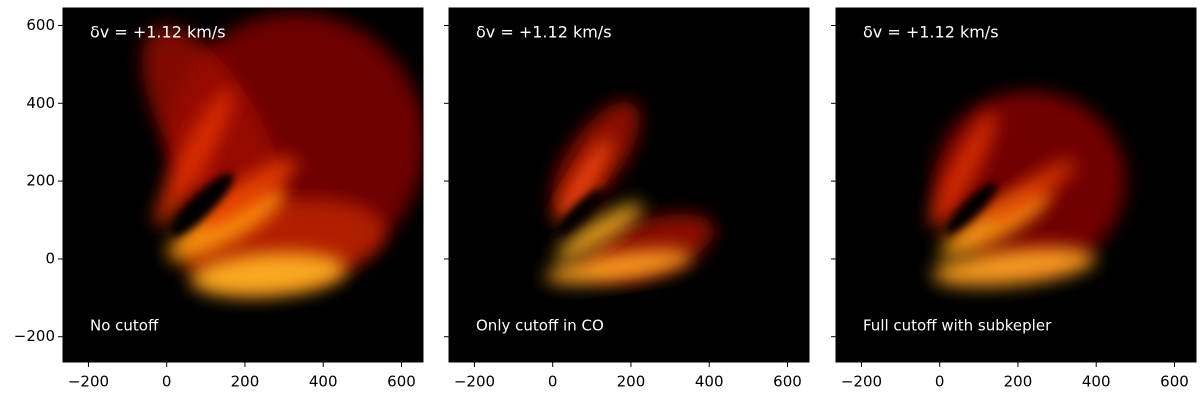 The width and height of the screenshot is (1200, 394). What do you see at coordinates (124, 326) in the screenshot?
I see `panel-label: No cutoff` at bounding box center [124, 326].